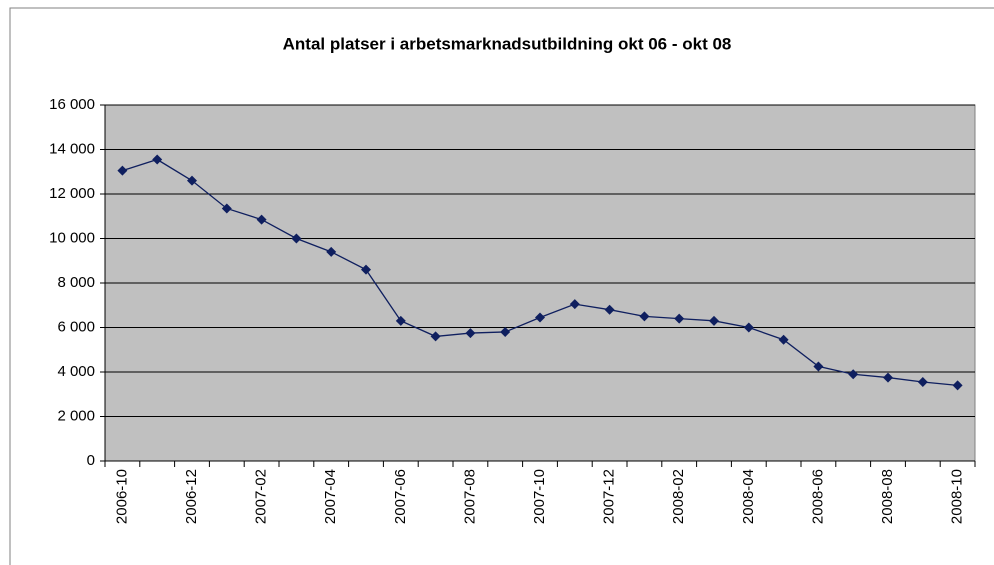  Describe the element at coordinates (121, 496) in the screenshot. I see `x-tick-label: 2006-10` at that location.